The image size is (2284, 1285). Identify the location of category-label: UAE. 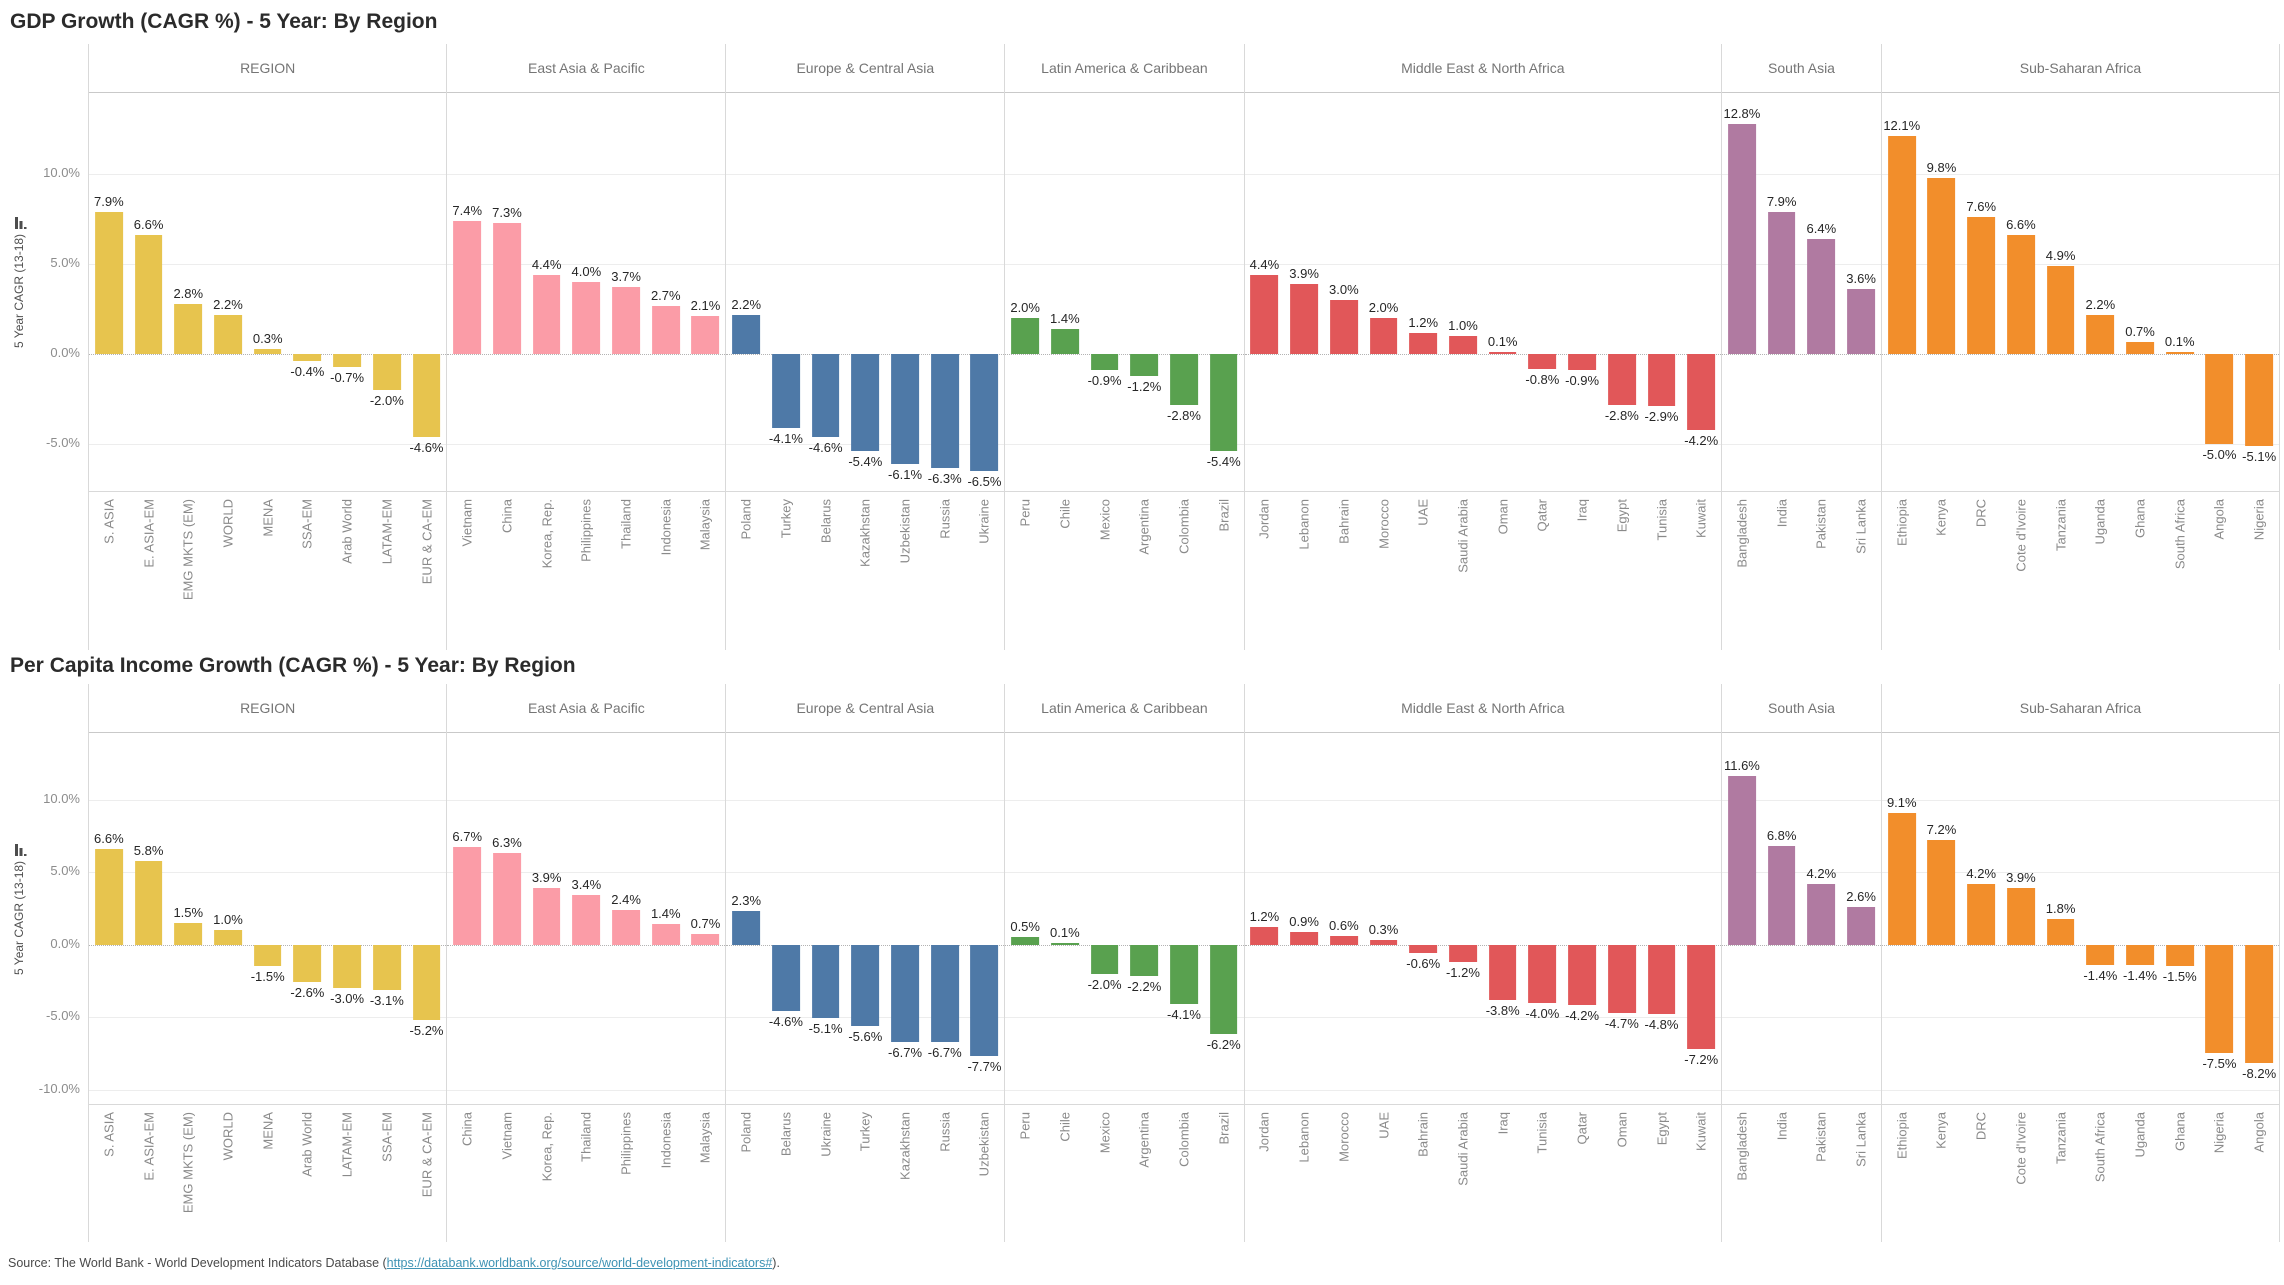
(1423, 512).